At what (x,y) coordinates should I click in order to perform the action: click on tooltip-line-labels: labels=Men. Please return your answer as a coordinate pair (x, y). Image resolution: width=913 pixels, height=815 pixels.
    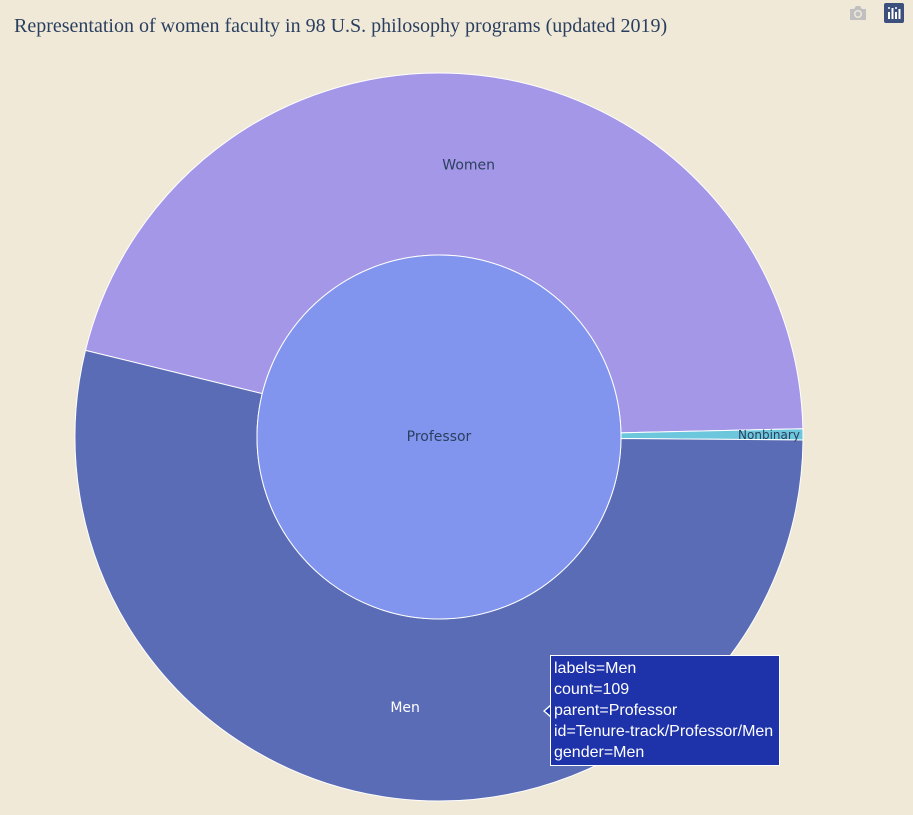
    Looking at the image, I should click on (595, 668).